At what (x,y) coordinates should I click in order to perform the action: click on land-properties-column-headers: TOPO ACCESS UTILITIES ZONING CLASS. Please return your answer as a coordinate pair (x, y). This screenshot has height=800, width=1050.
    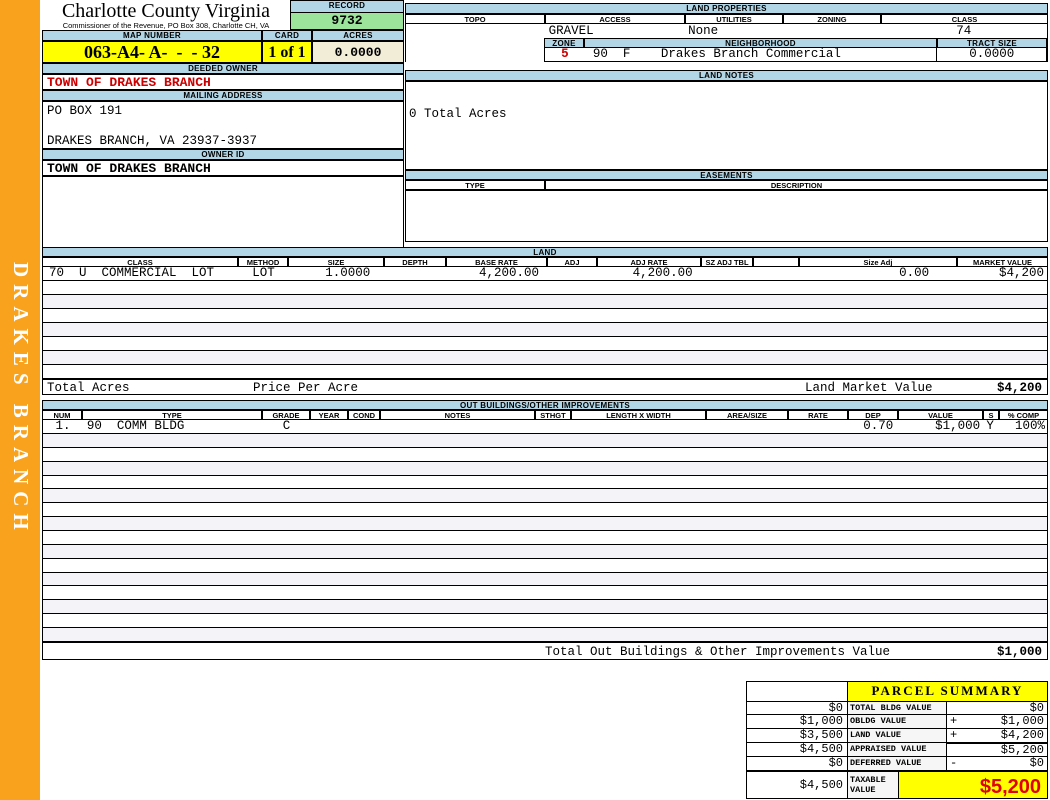
    Looking at the image, I should click on (726, 19).